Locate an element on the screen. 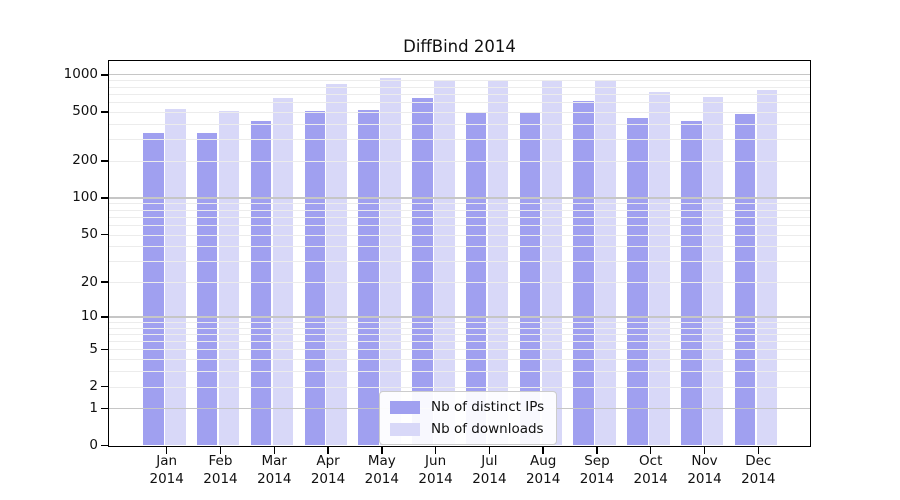 The image size is (900, 500). x-tick-label-mar: Mar 2014 is located at coordinates (274, 471).